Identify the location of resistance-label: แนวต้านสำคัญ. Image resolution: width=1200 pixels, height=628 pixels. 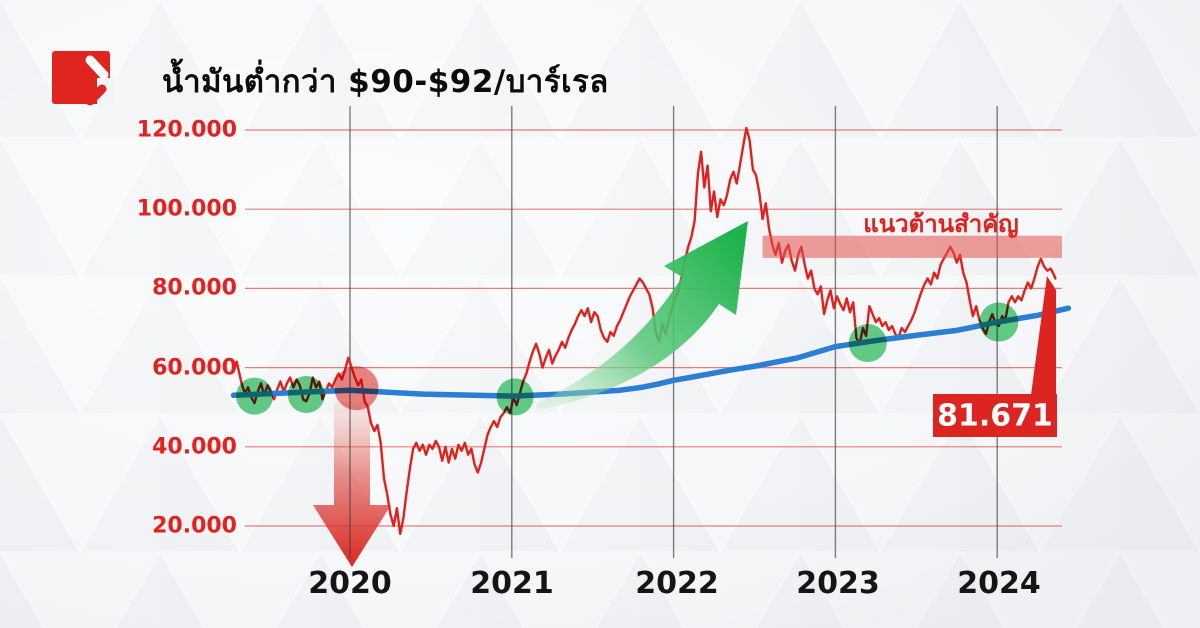
(940, 224).